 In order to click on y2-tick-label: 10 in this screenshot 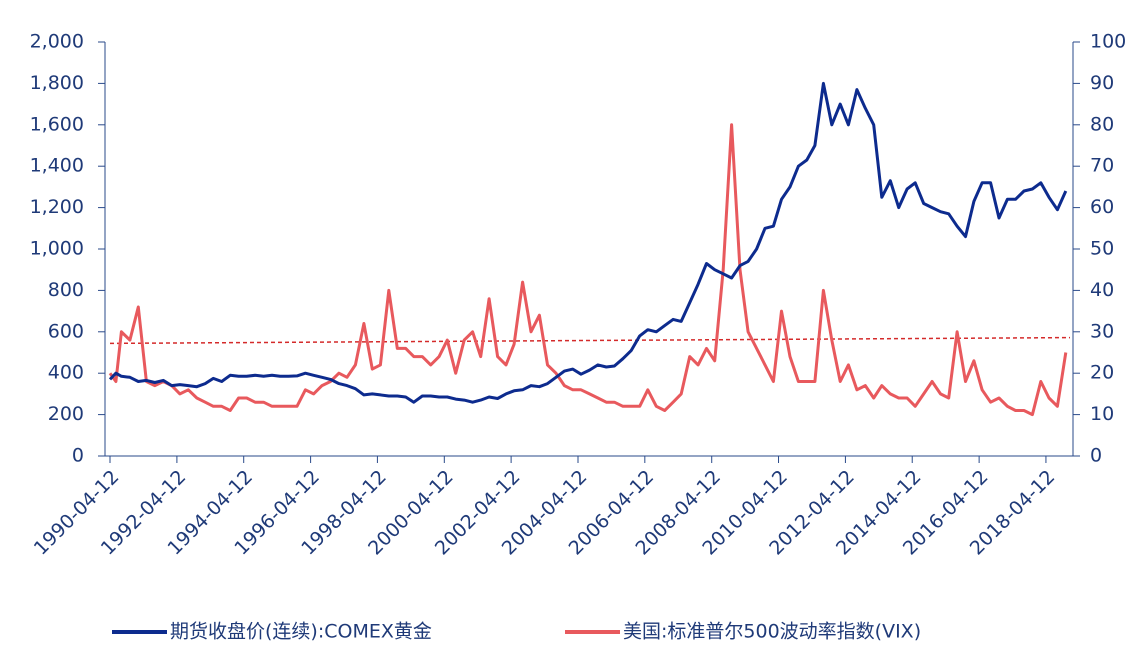, I will do `click(1102, 414)`.